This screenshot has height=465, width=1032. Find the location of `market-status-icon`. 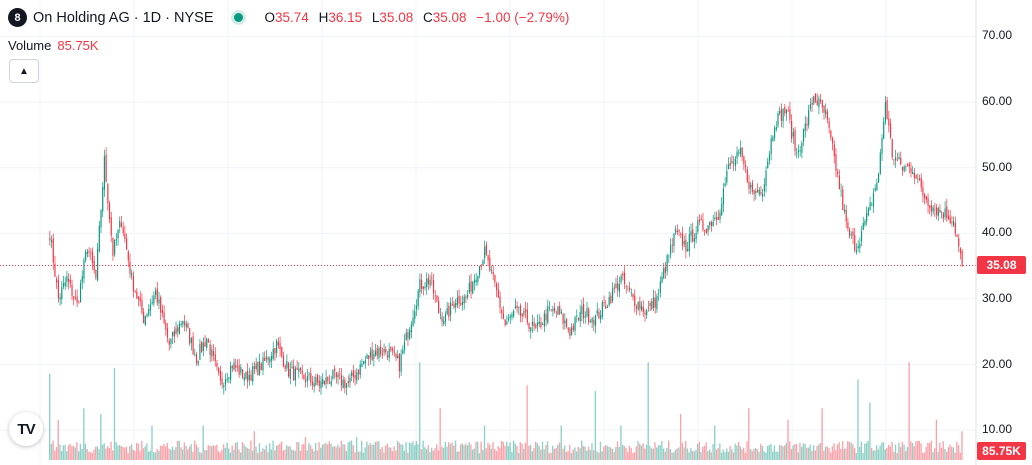

market-status-icon is located at coordinates (238, 17).